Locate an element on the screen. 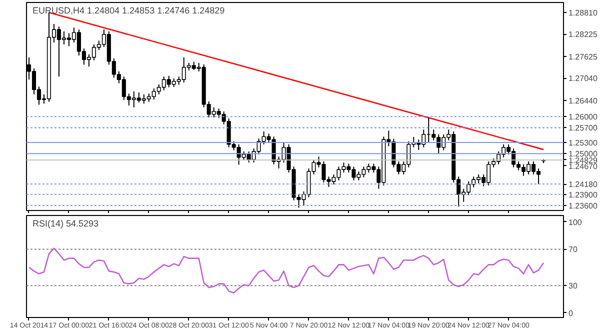  y-tick-label: 70 is located at coordinates (573, 249).